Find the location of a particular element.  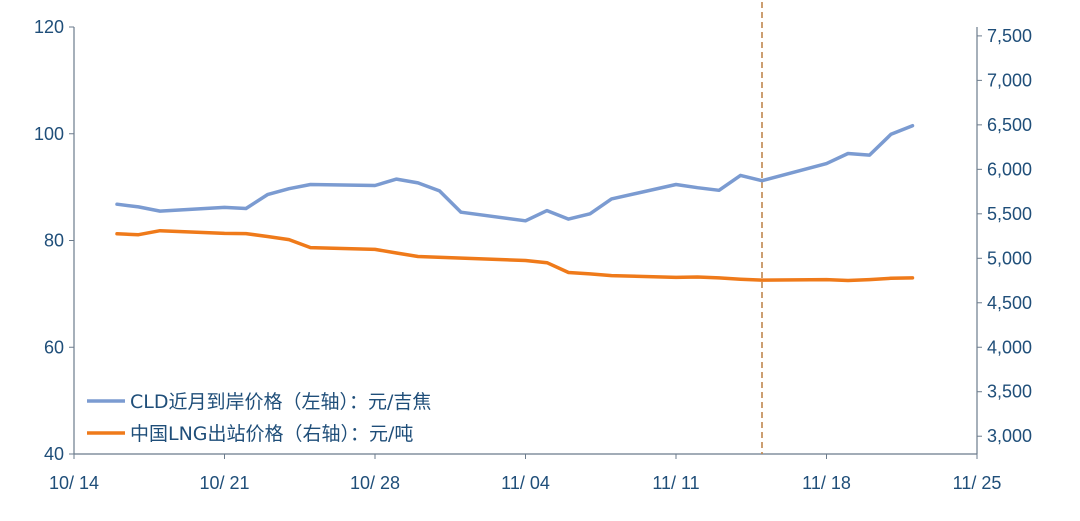

x-tick-label: 10/ 28 is located at coordinates (375, 483).